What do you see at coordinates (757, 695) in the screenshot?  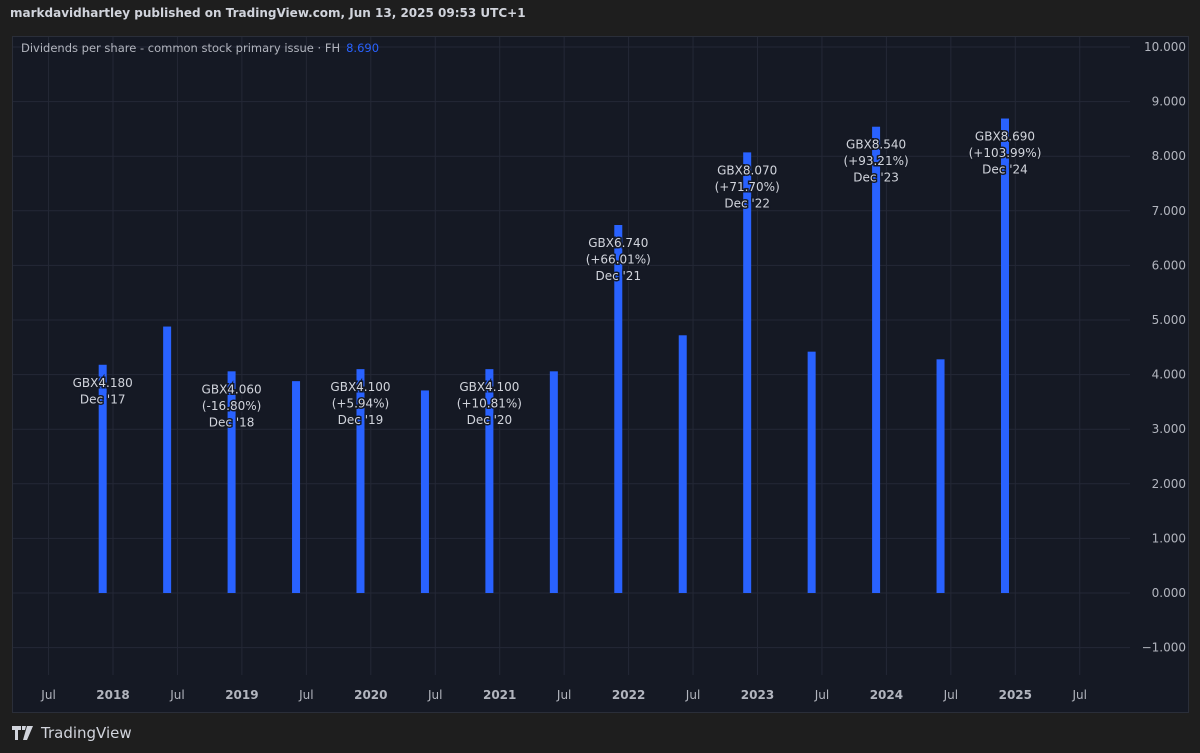 I see `x-tick-label: 2023` at bounding box center [757, 695].